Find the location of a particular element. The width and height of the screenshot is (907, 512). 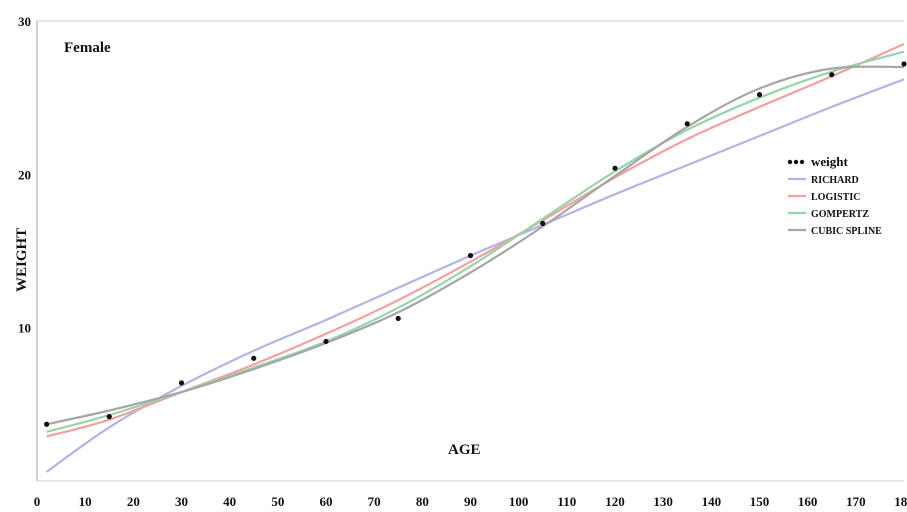

x-tick-label: 130 is located at coordinates (663, 501).